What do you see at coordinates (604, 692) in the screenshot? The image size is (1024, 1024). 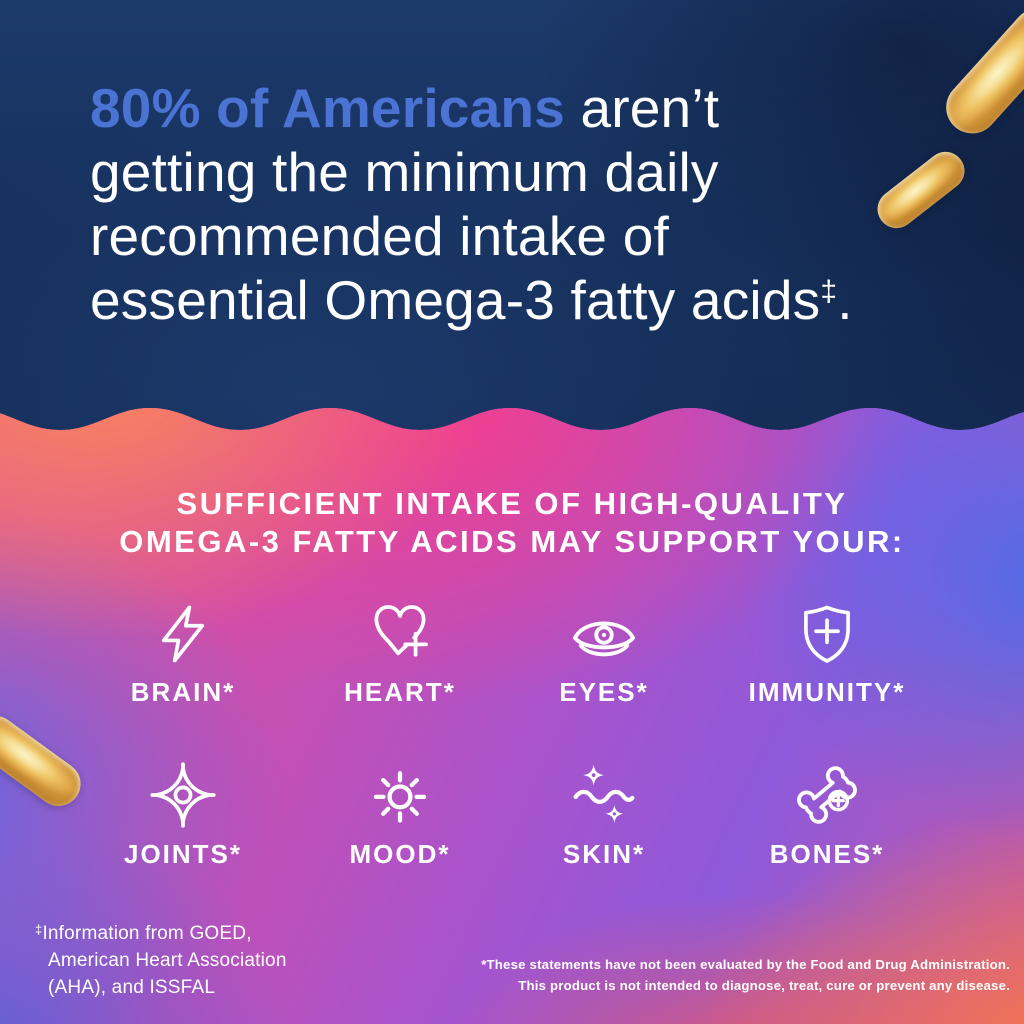 I see `benefit-label: EYES*` at bounding box center [604, 692].